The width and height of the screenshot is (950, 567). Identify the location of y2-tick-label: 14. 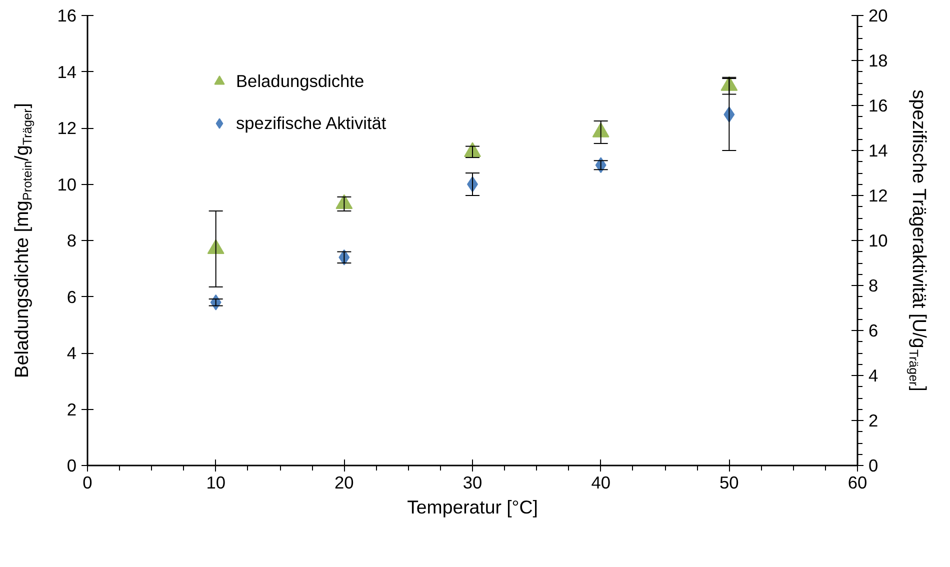
(878, 150).